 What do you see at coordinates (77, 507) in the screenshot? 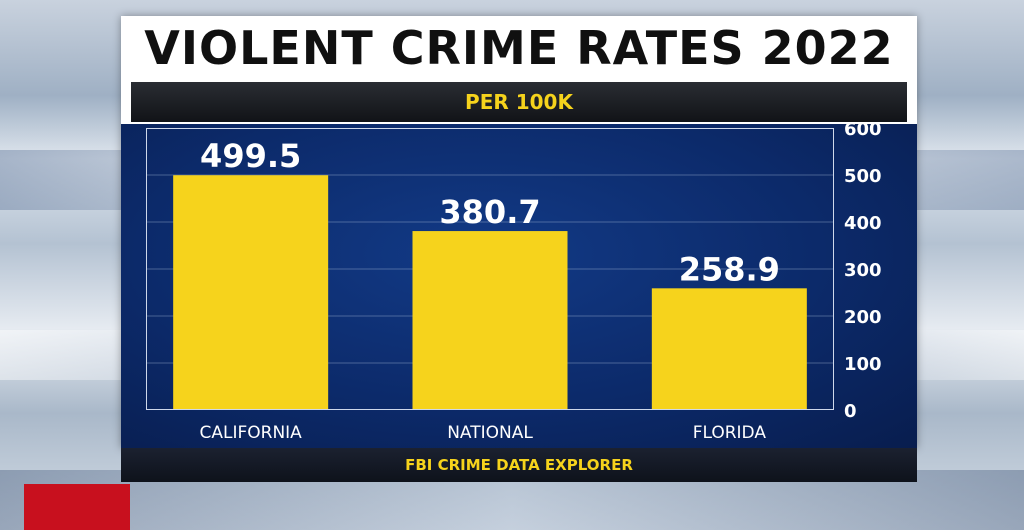
I see `broadcast-logo-block` at bounding box center [77, 507].